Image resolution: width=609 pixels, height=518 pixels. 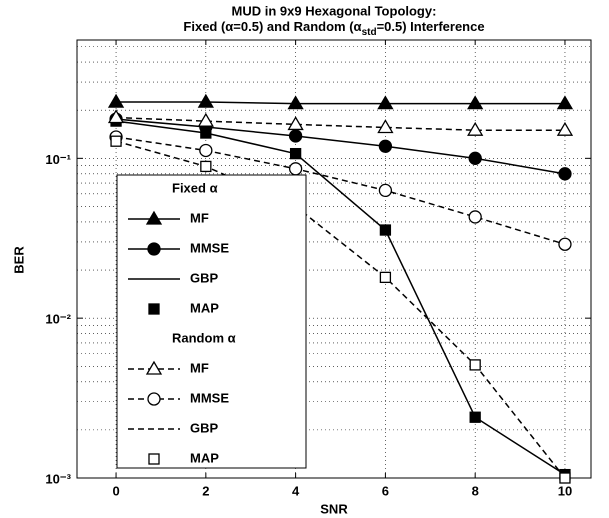 I want to click on x-tick-label: 2, so click(x=205, y=490).